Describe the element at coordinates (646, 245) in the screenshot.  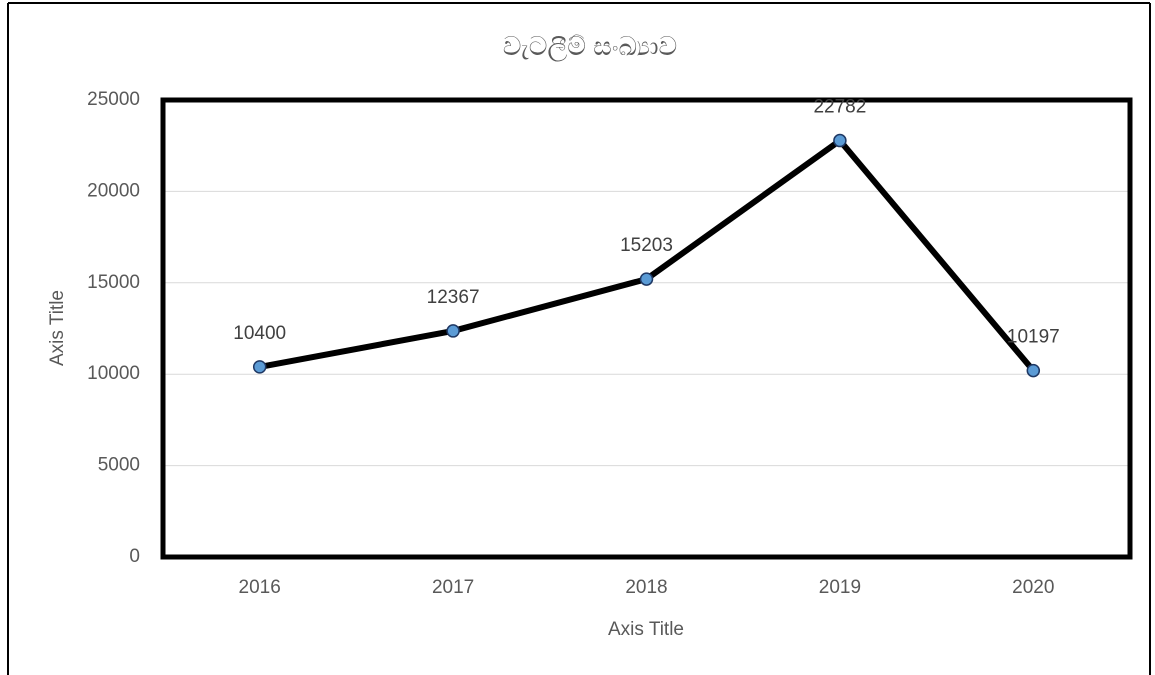
I see `data-label: 15203` at that location.